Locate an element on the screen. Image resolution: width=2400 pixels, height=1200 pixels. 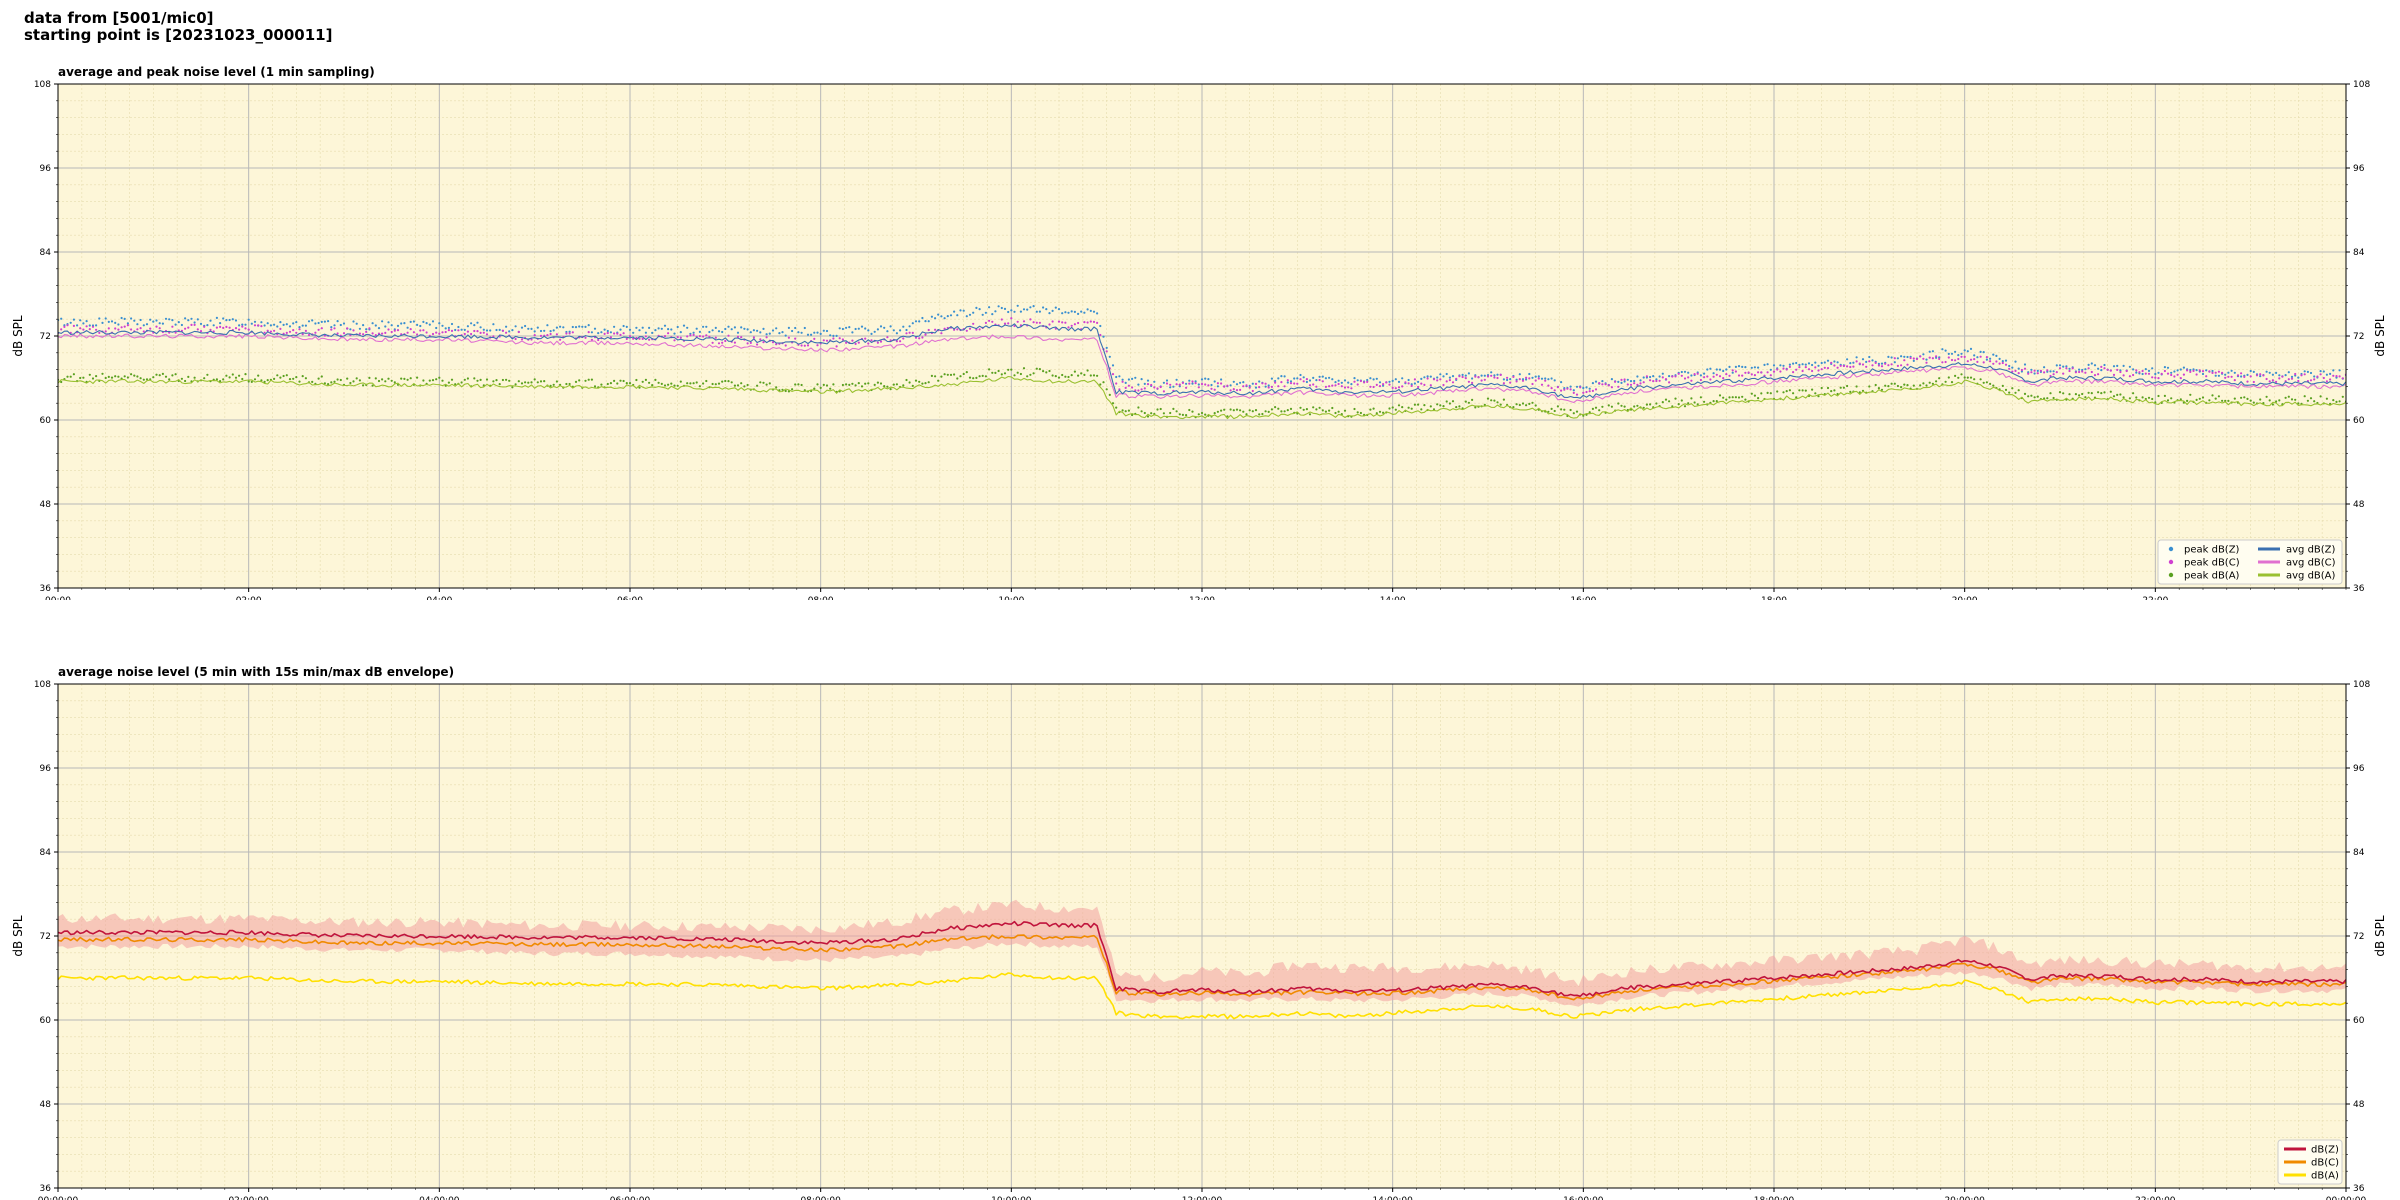
x-tick-label: 02:00 is located at coordinates (249, 598).